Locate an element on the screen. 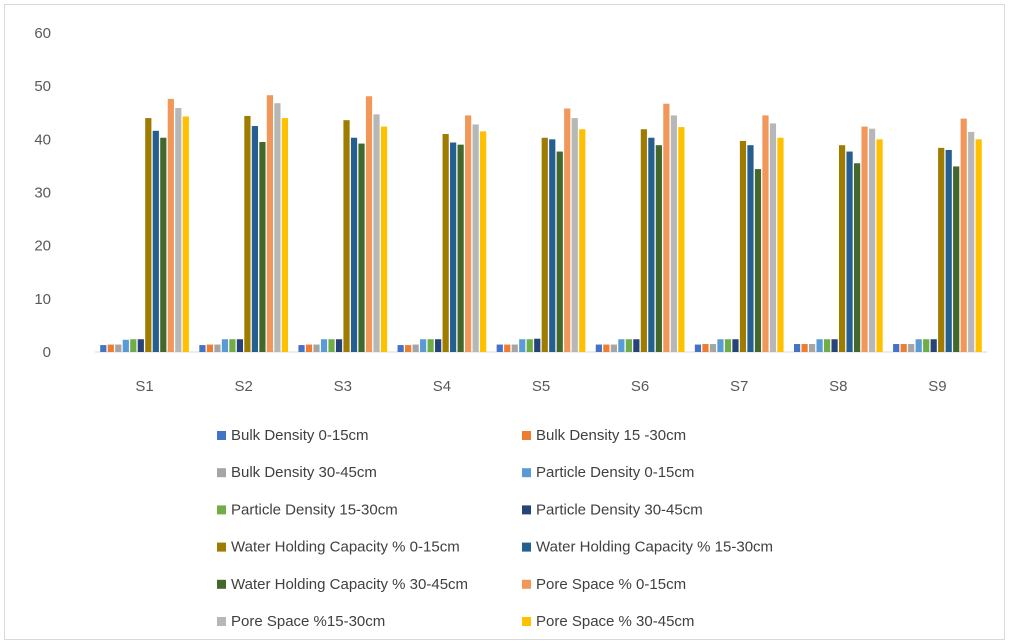 This screenshot has height=644, width=1011. legend-label: Water Holding Capacity % 0-15cm is located at coordinates (345, 547).